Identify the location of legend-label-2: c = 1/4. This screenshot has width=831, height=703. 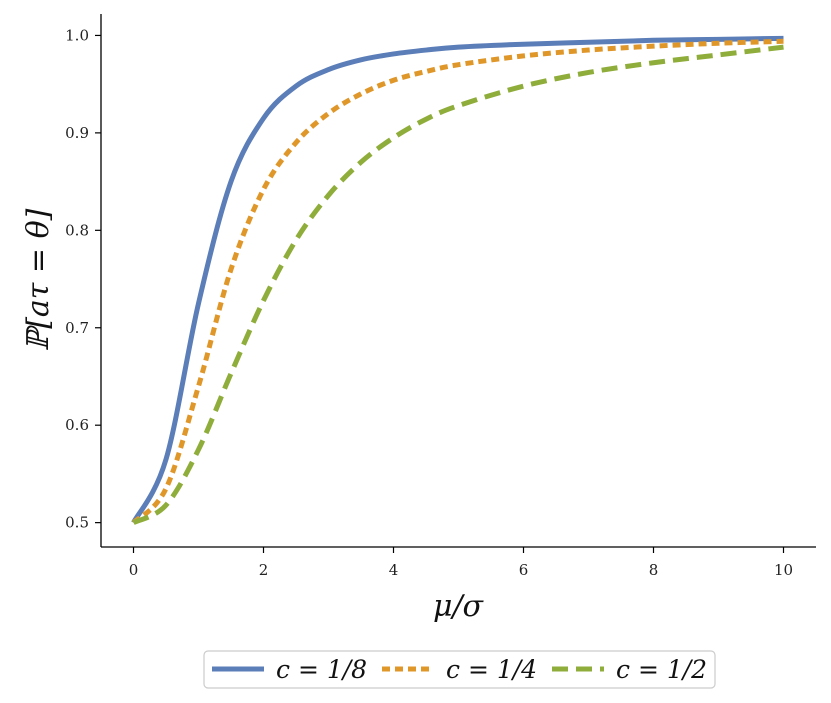
(491, 669).